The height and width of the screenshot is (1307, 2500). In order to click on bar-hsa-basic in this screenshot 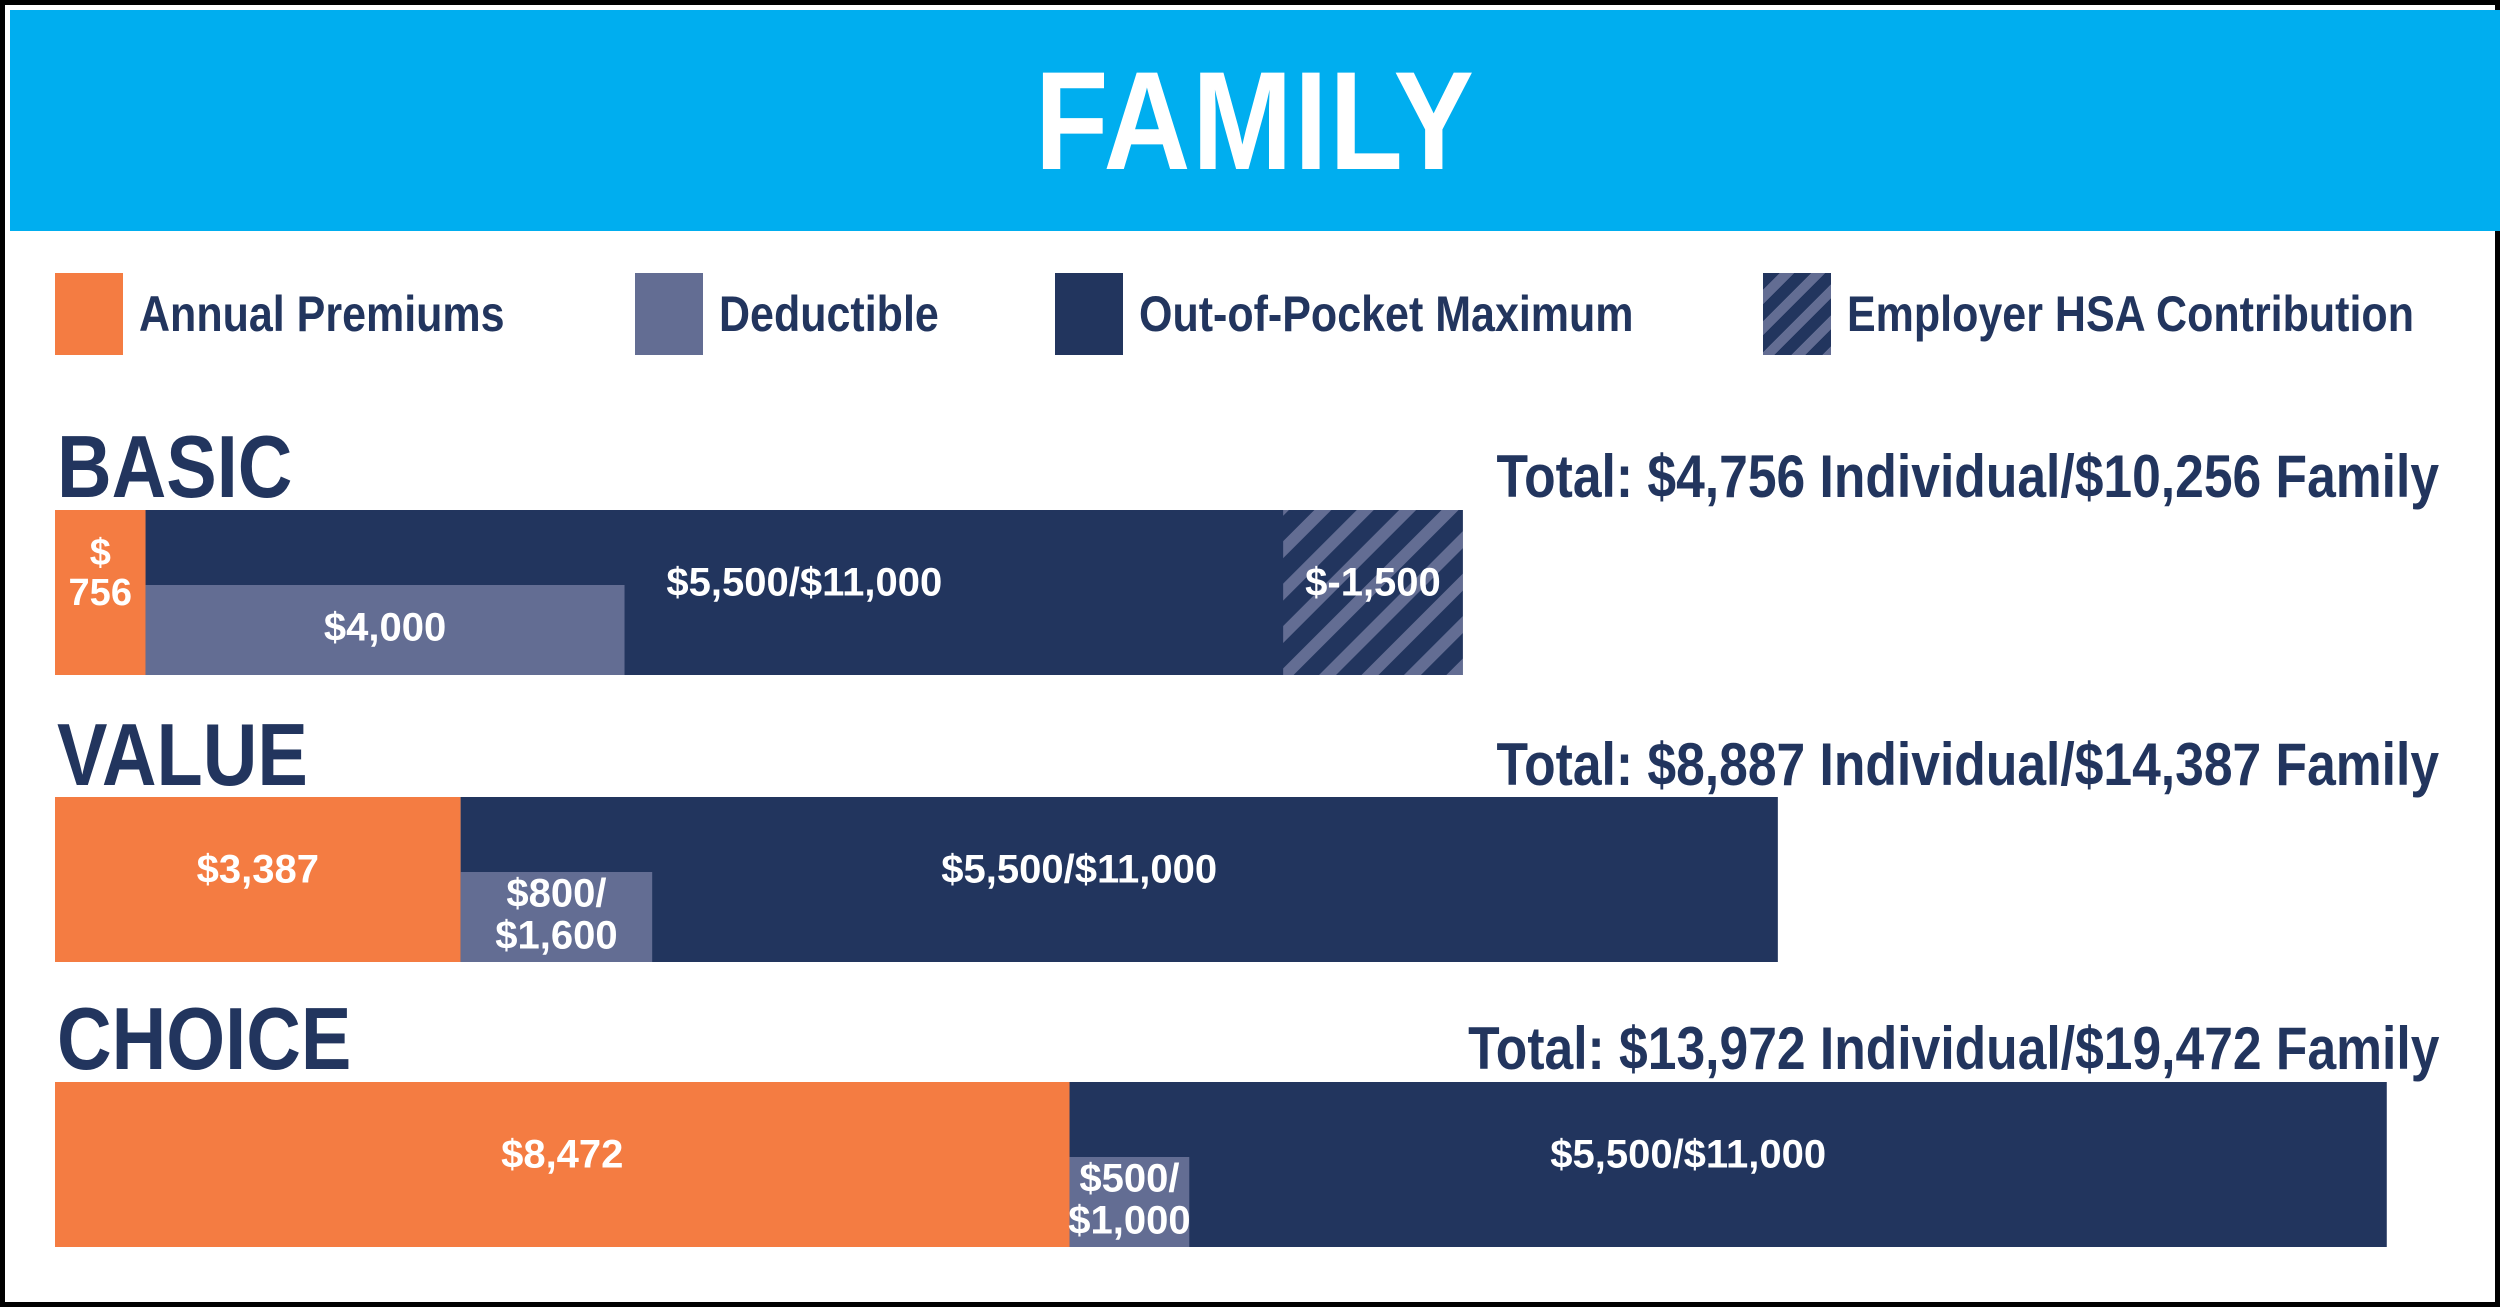, I will do `click(1373, 592)`.